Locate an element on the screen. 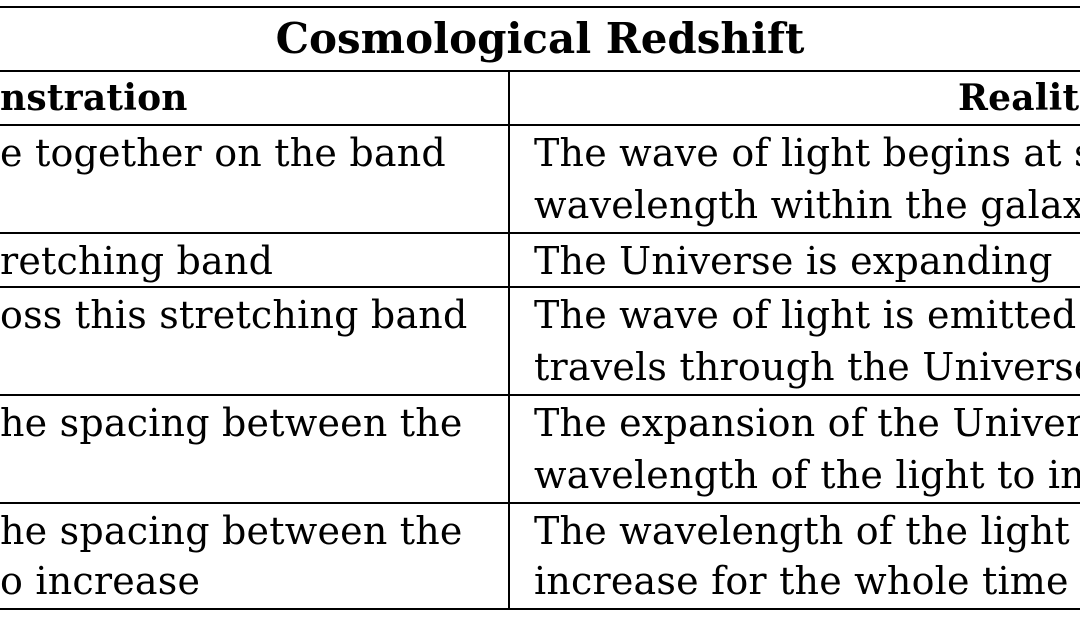  table-title: Cosmological Redshift is located at coordinates (540, 38).